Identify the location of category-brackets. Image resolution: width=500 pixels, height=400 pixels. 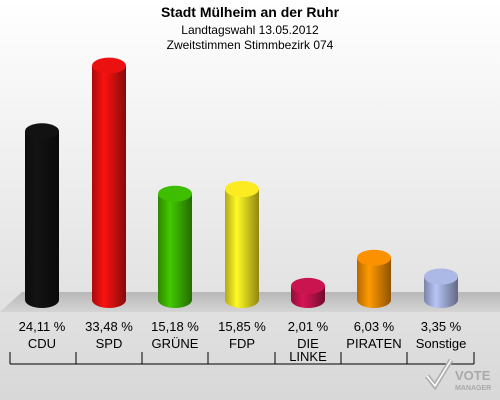
(242, 358).